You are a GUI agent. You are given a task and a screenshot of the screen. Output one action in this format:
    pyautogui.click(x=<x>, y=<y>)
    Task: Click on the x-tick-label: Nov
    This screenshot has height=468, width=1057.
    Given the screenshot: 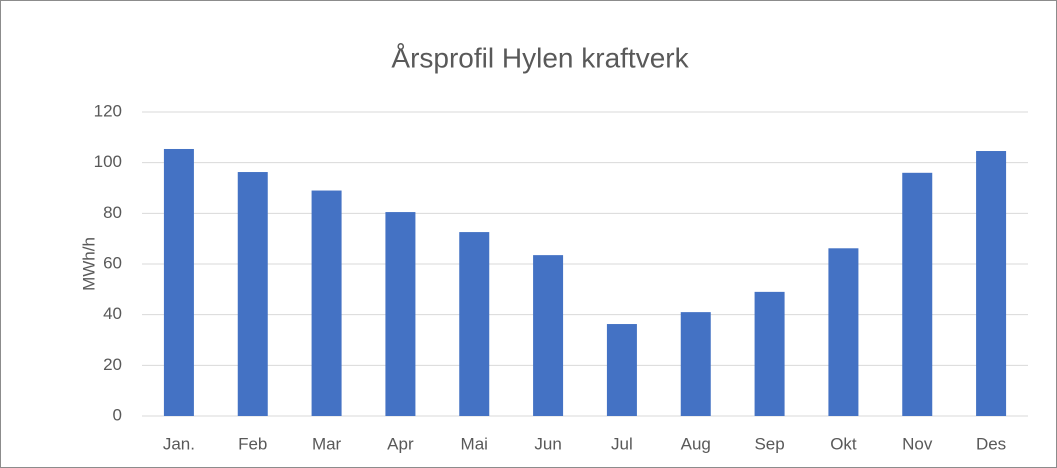 What is the action you would take?
    pyautogui.click(x=917, y=443)
    